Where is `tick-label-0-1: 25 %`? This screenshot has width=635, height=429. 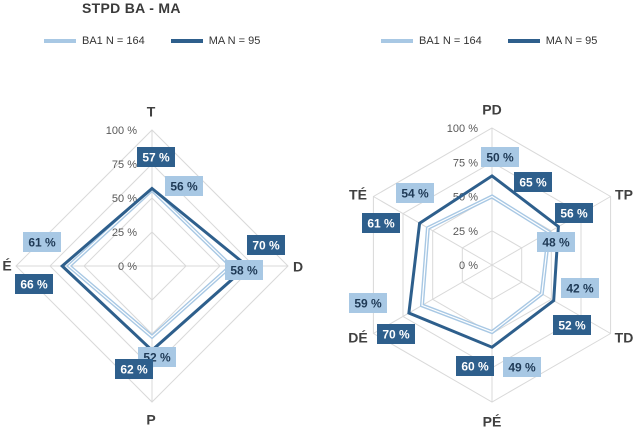 tick-label-0-1: 25 % is located at coordinates (124, 233).